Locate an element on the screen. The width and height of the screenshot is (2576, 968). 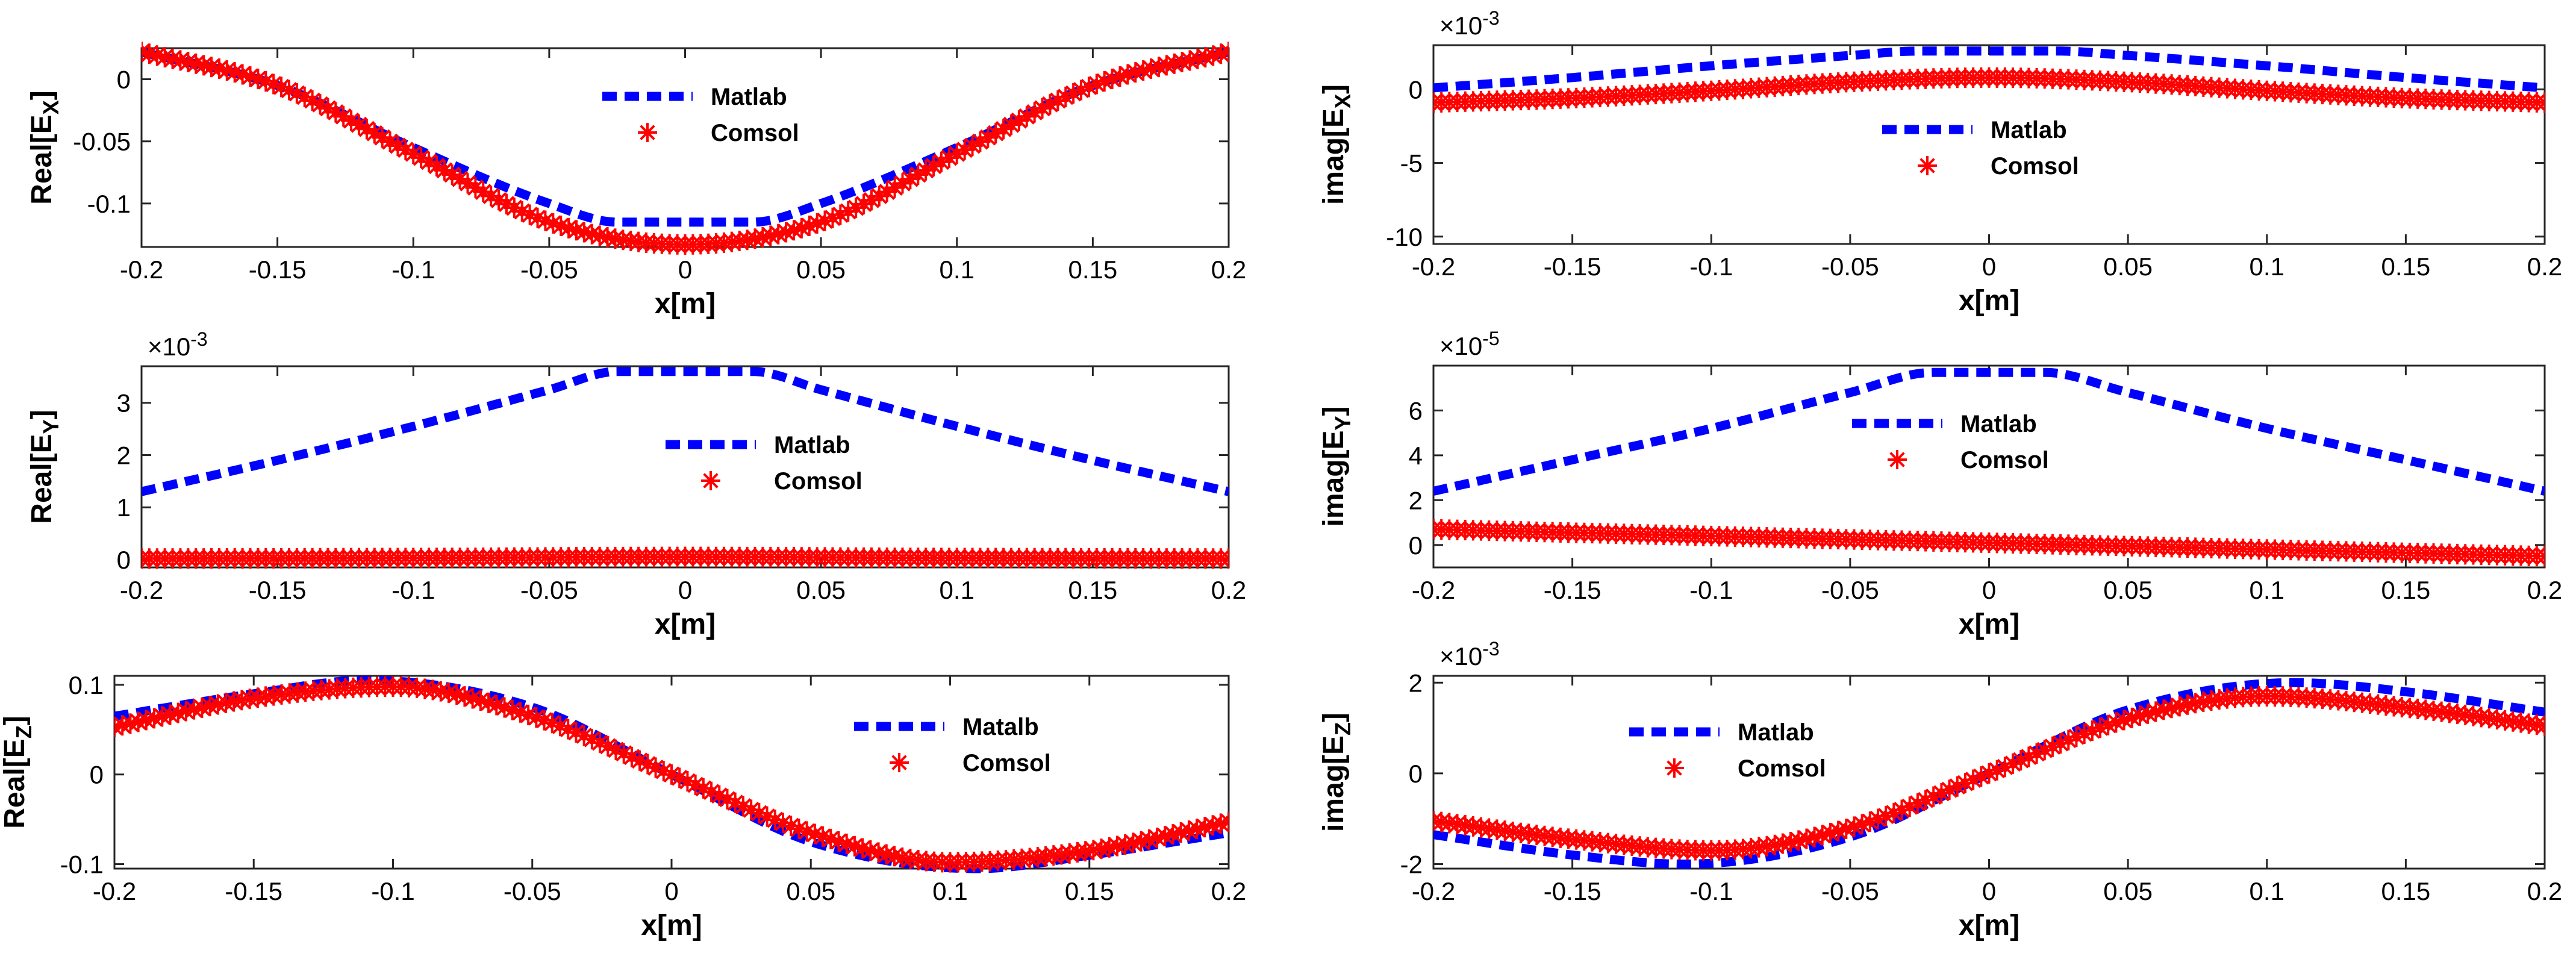
x-tick-label: 0.2 is located at coordinates (1228, 590).